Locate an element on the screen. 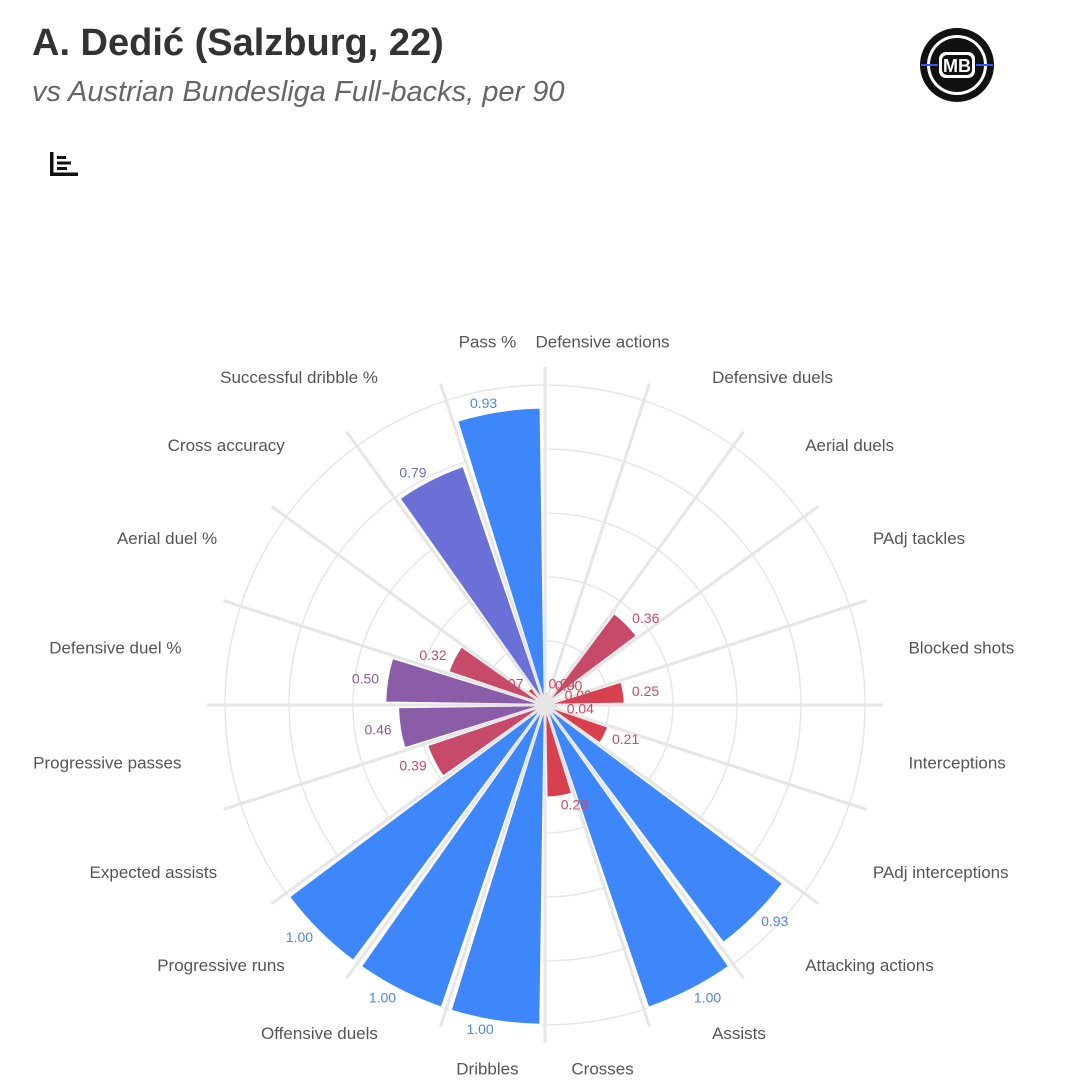 The height and width of the screenshot is (1080, 1080). value-label: 0.07 is located at coordinates (509, 684).